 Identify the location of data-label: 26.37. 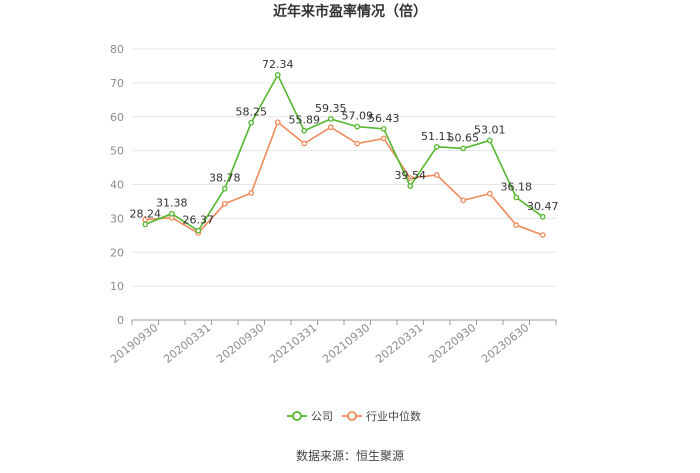
(199, 220).